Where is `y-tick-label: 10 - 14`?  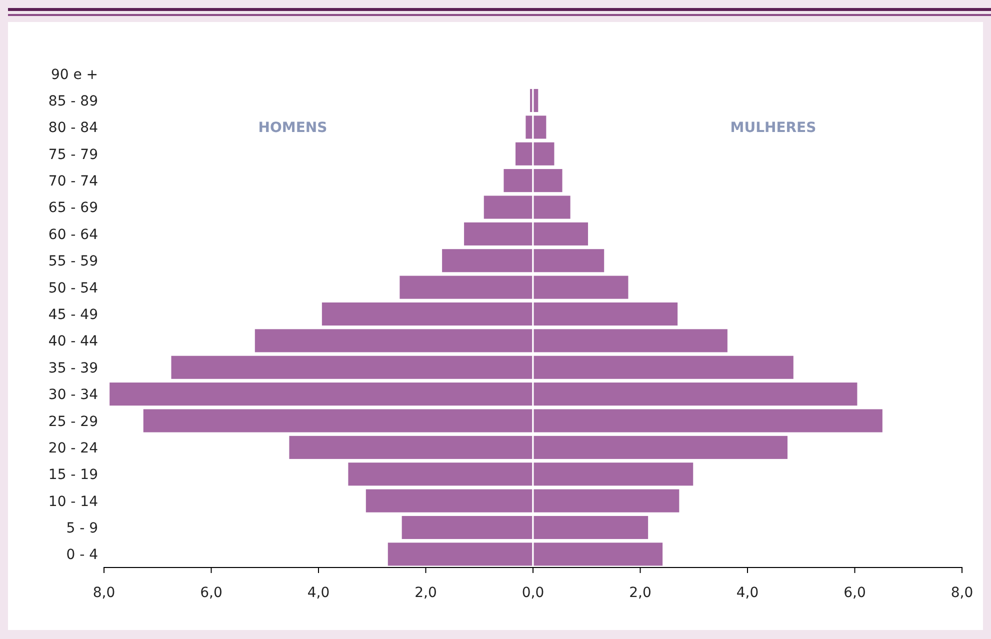 y-tick-label: 10 - 14 is located at coordinates (73, 502).